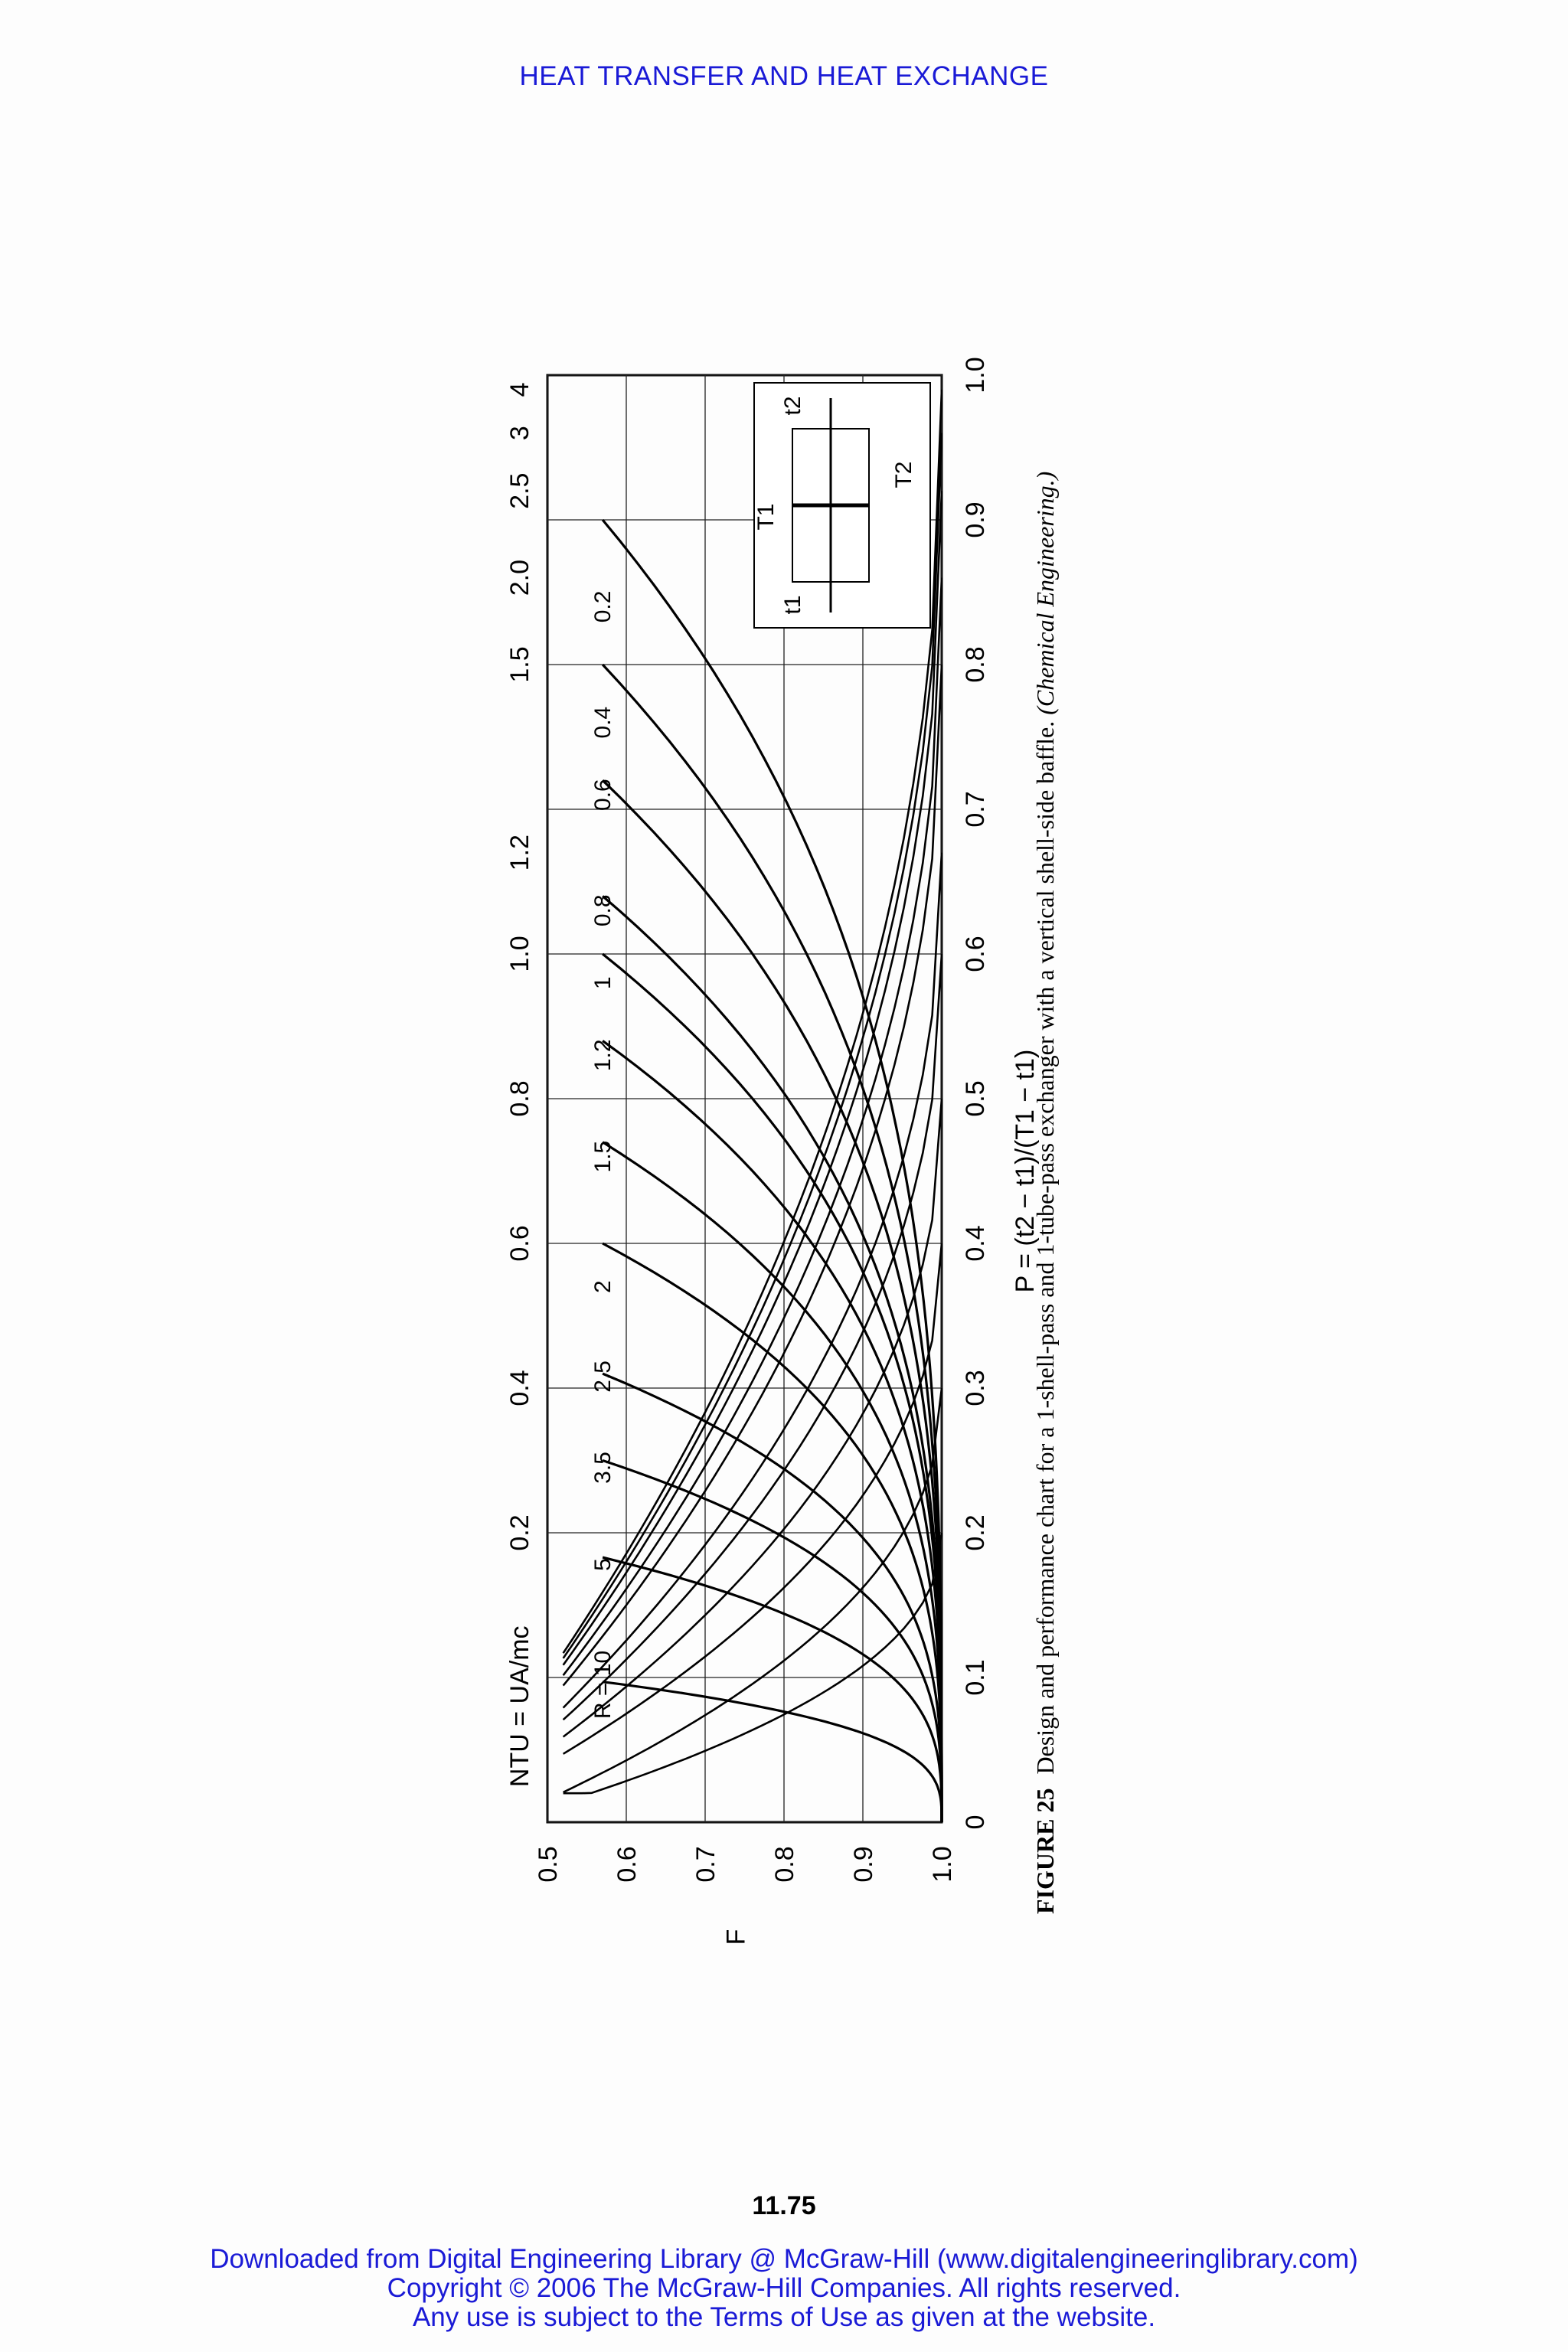  Describe the element at coordinates (975, 1388) in the screenshot. I see `x-tick-label: 0.3` at that location.